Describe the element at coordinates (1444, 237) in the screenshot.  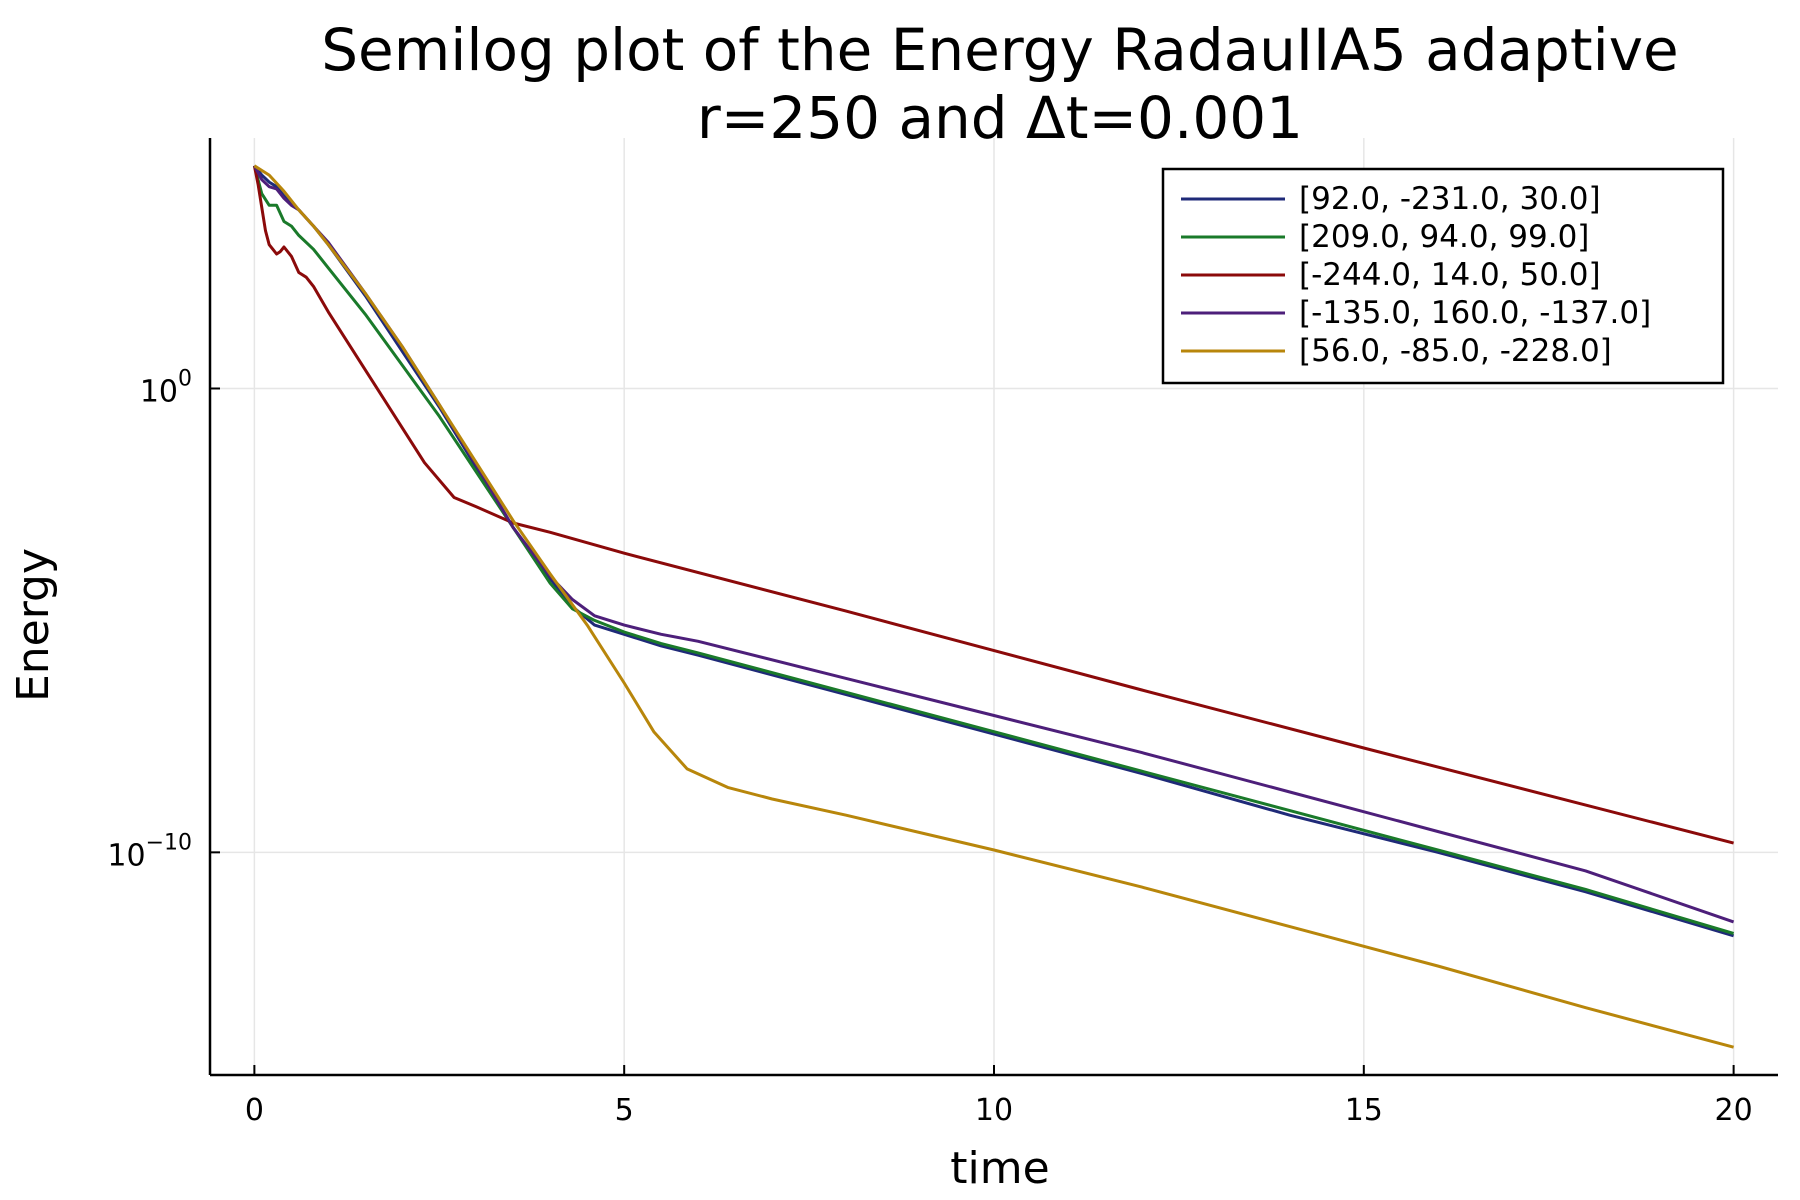
I see `legend-label: [209.0, 94.0, 99.0]` at that location.